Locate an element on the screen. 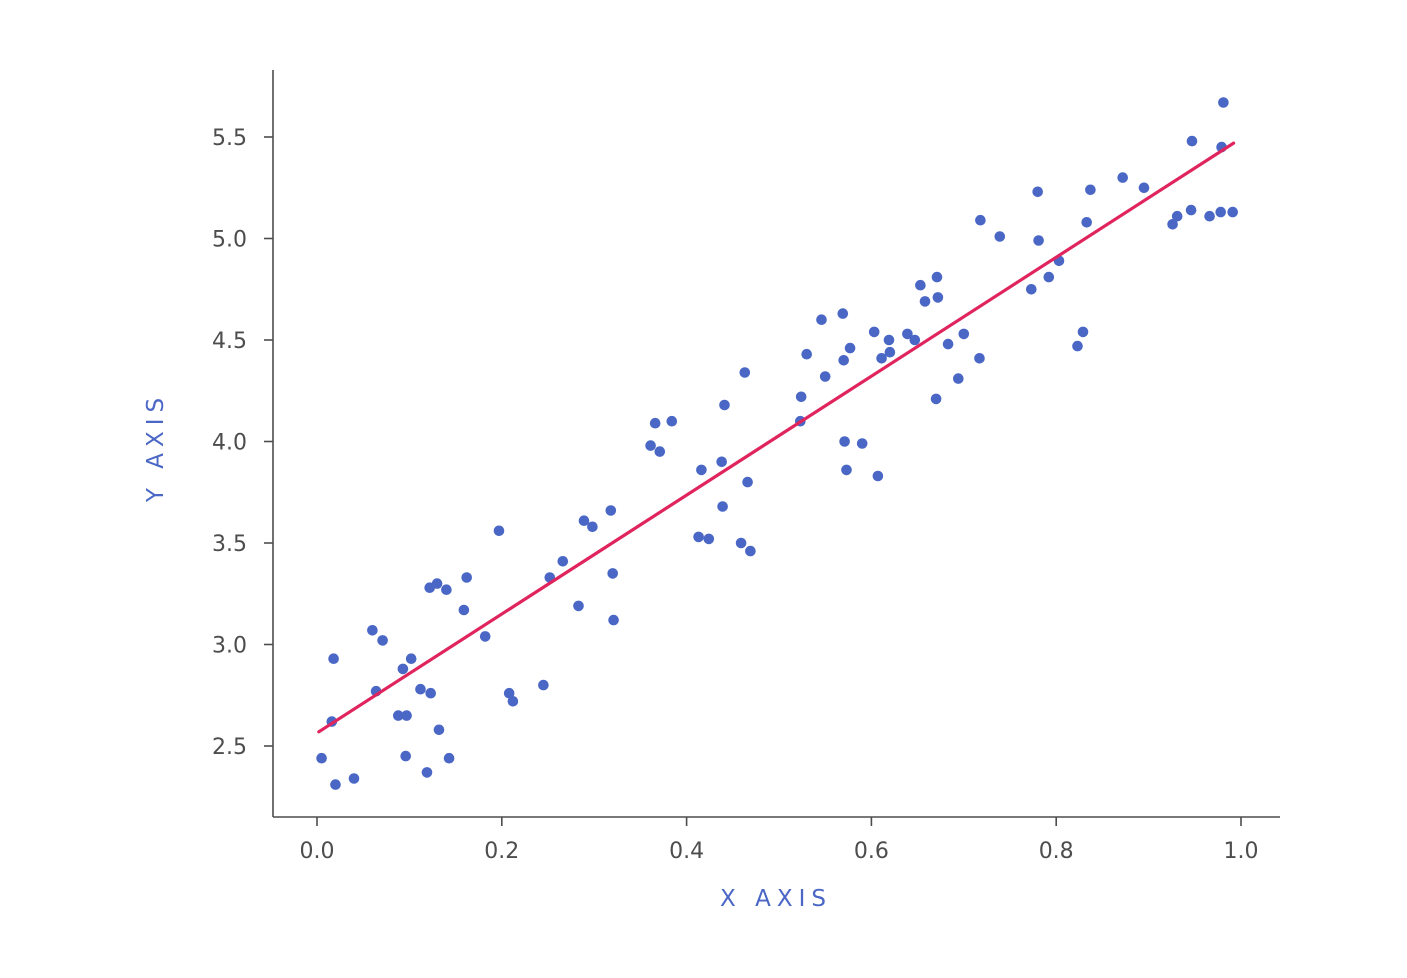  x-tick-label: 0.6 is located at coordinates (871, 851).